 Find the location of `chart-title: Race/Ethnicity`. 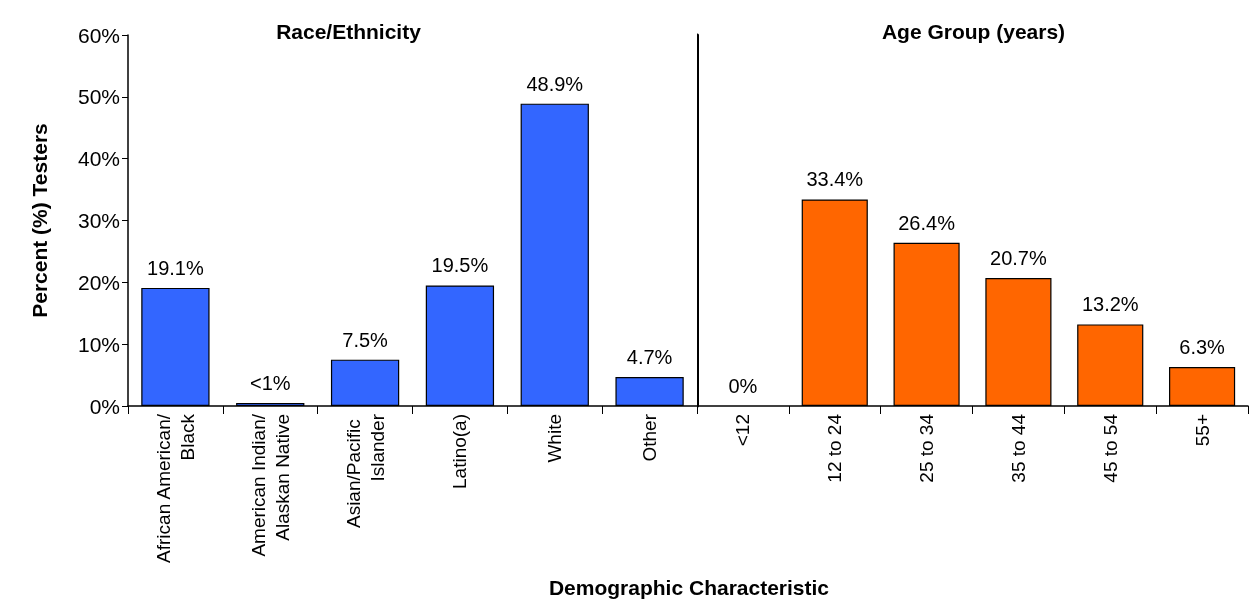

chart-title: Race/Ethnicity is located at coordinates (349, 31).